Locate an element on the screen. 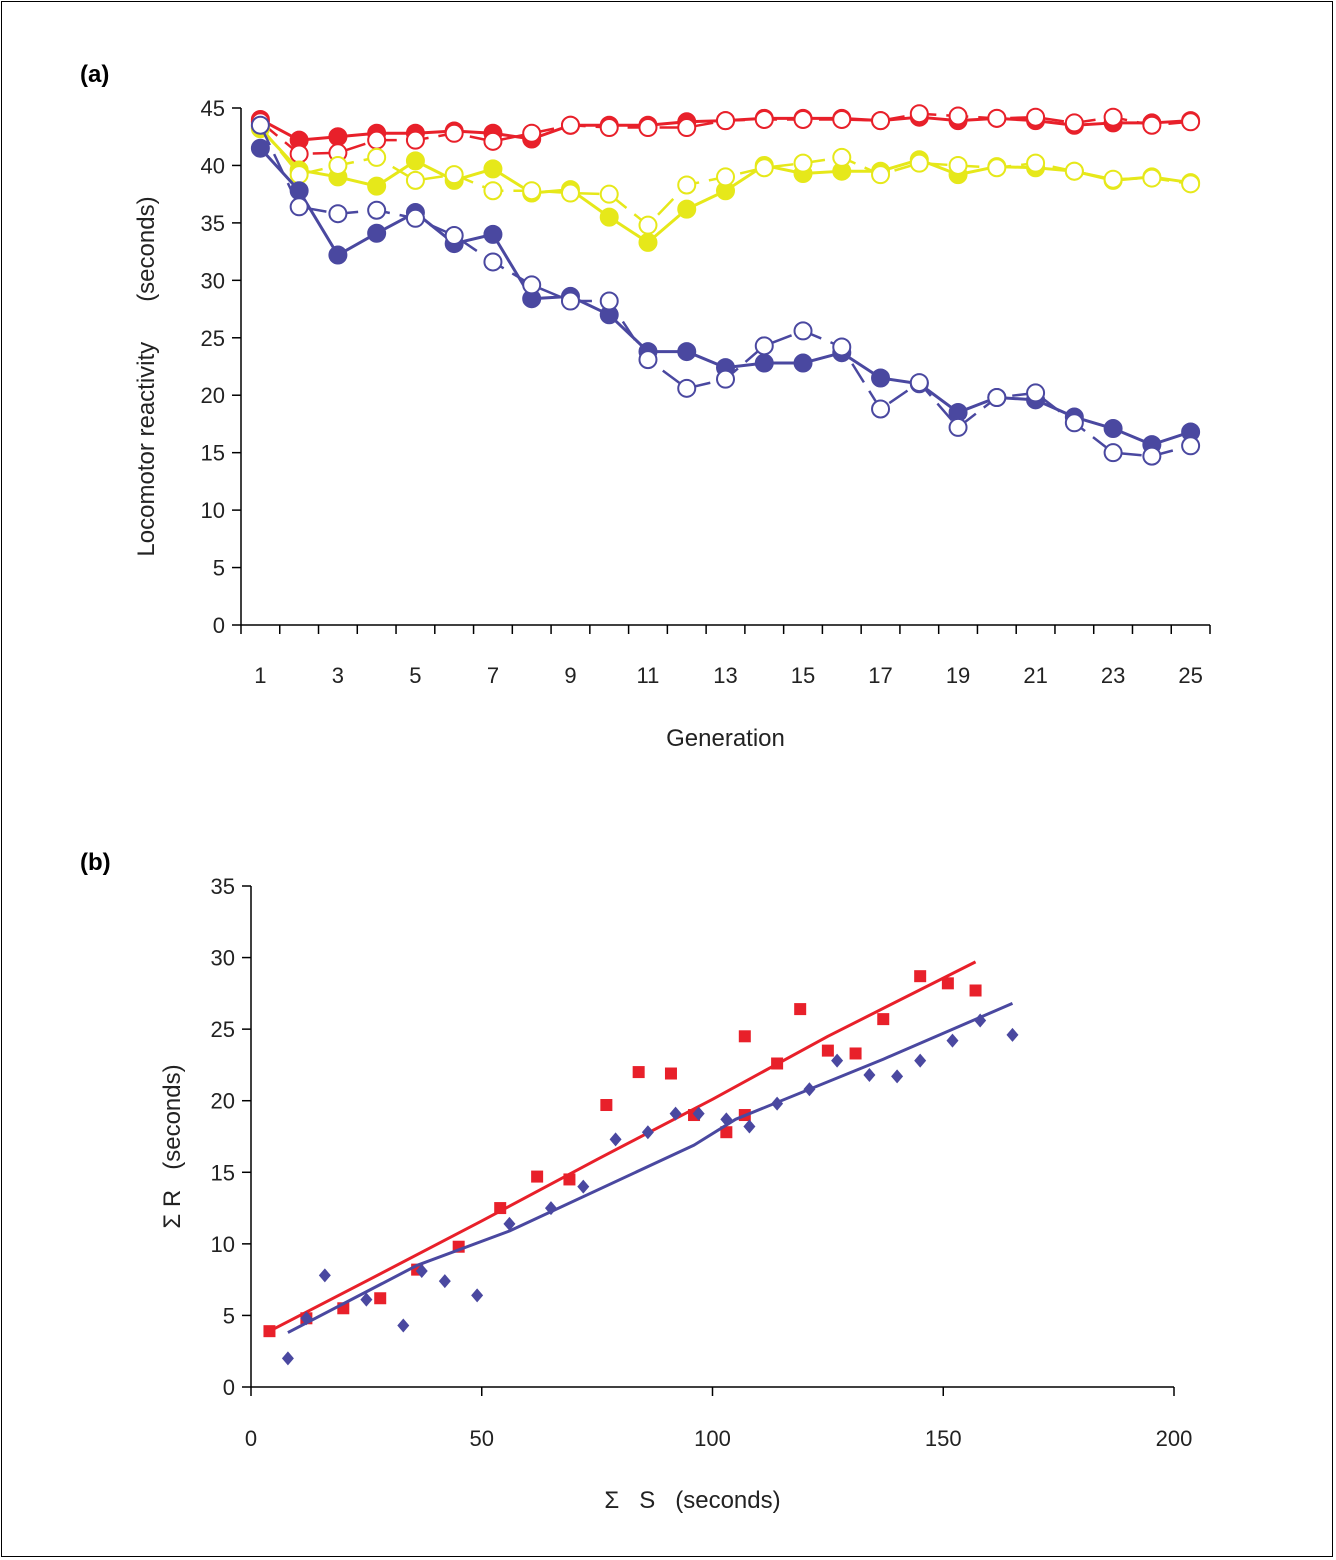  x-tick-label: 9 is located at coordinates (570, 675).